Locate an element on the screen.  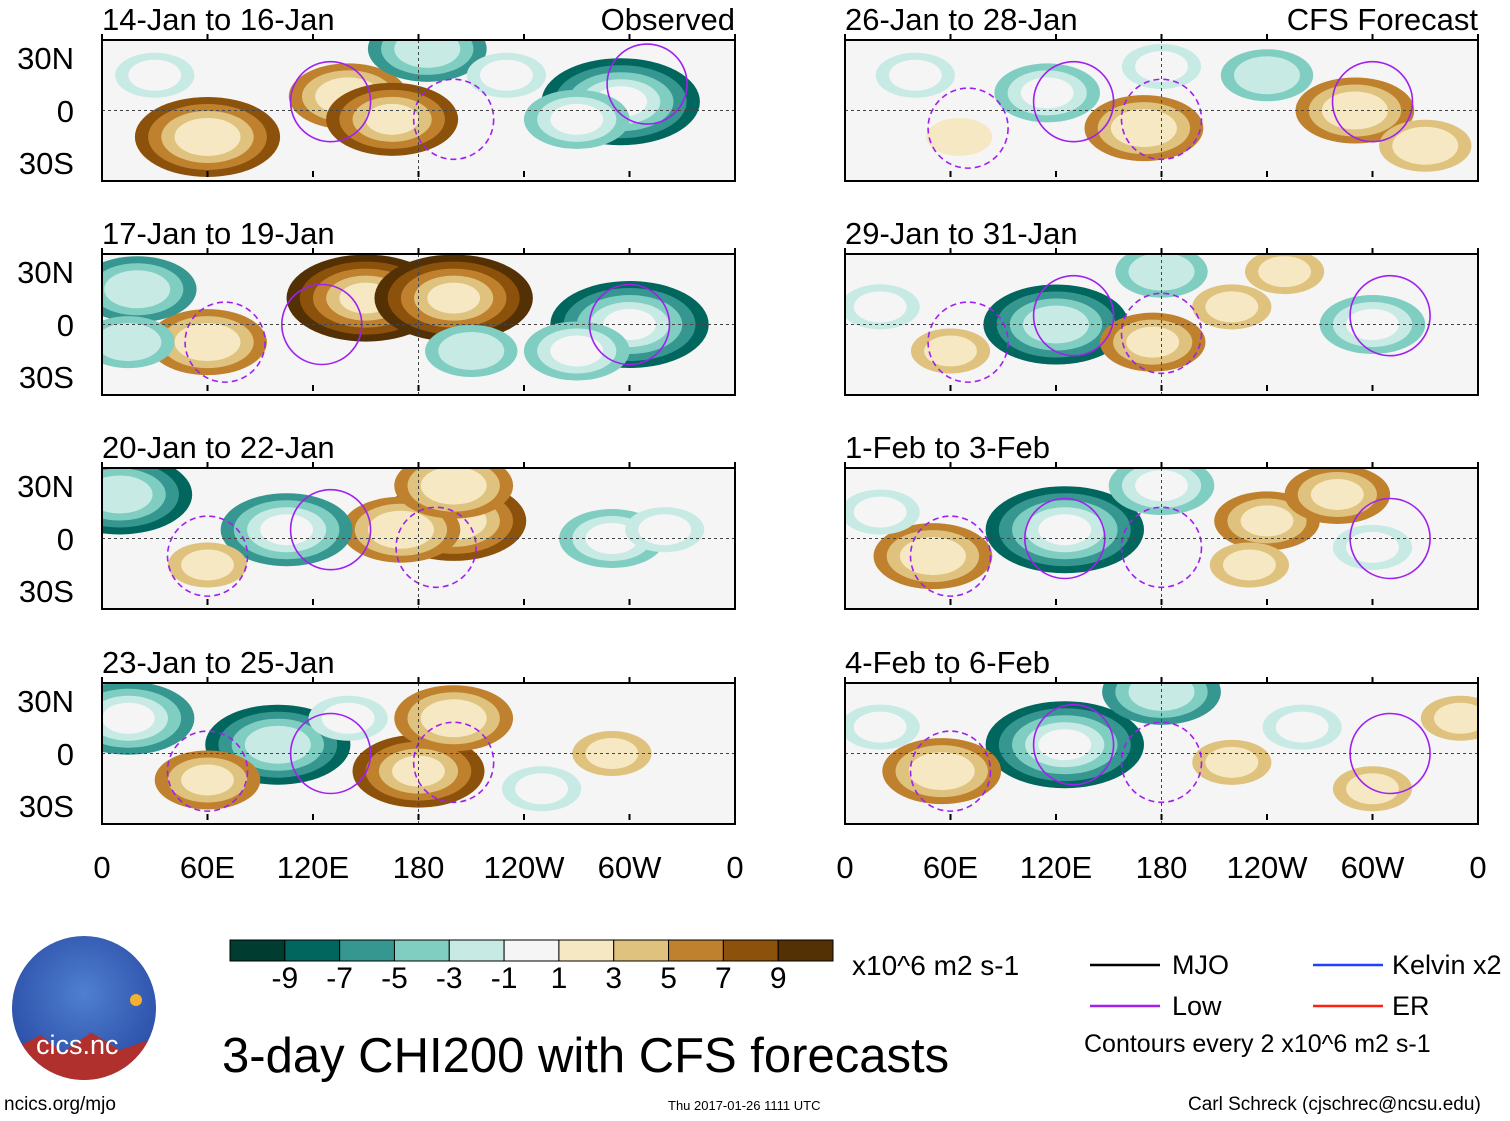
panel-title: 4-Feb to 6-Feb is located at coordinates (948, 662).